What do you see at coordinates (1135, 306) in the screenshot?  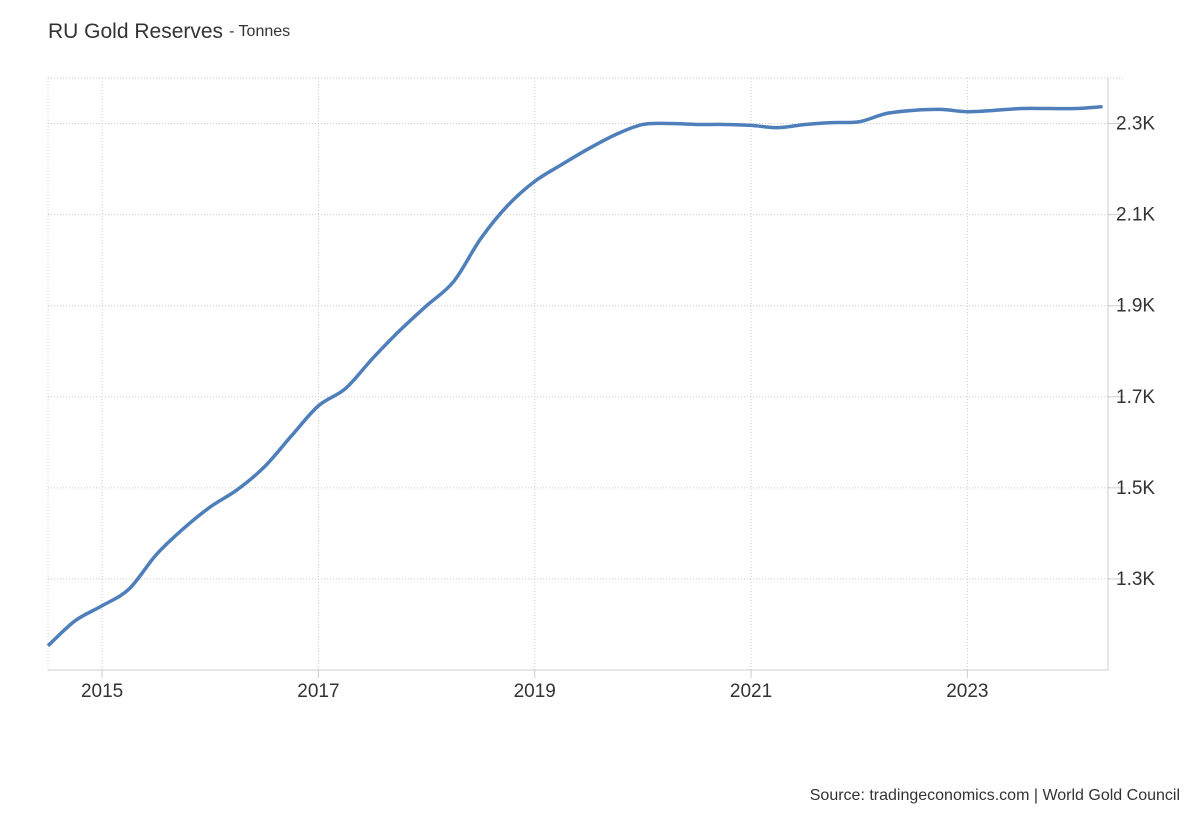 I see `y-tick-label: 1.9K` at bounding box center [1135, 306].